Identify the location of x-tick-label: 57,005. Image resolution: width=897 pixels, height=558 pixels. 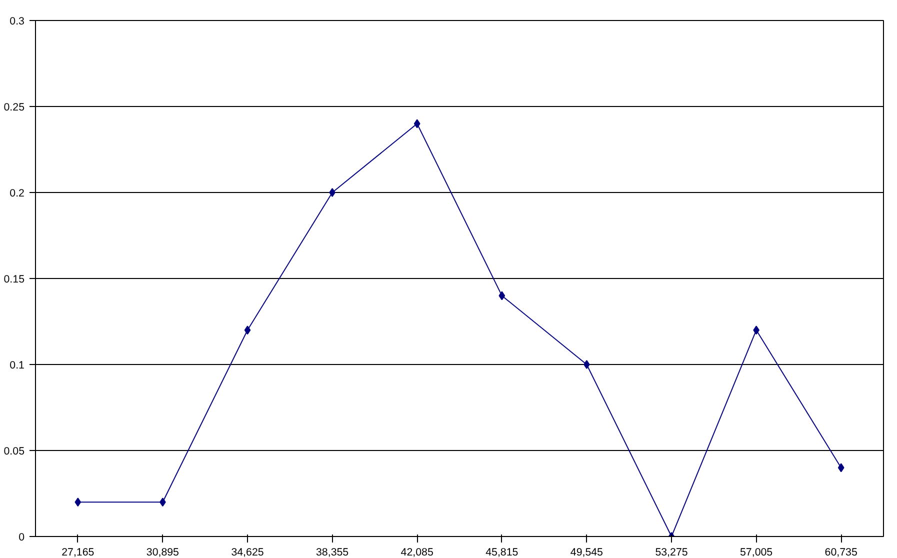
(756, 552).